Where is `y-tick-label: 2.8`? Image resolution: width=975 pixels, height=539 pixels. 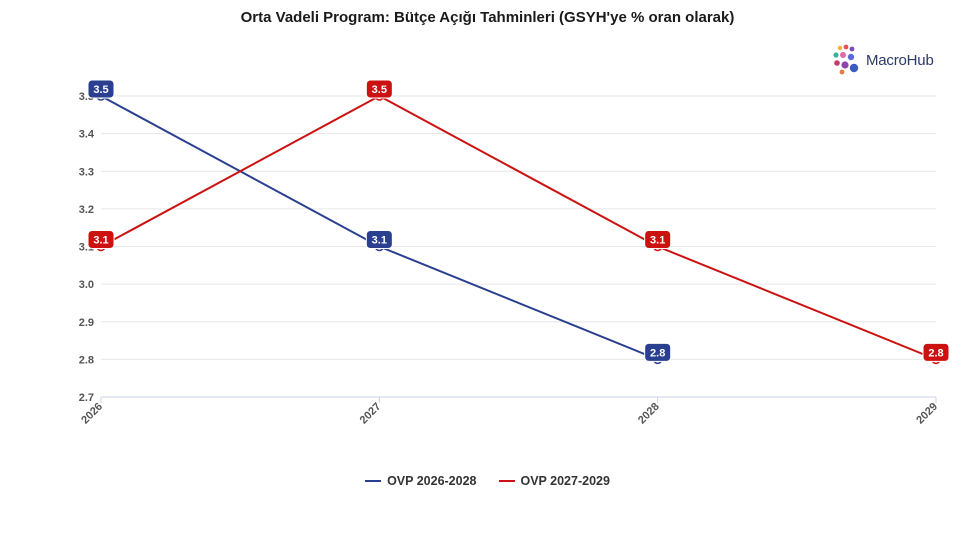 y-tick-label: 2.8 is located at coordinates (86, 360).